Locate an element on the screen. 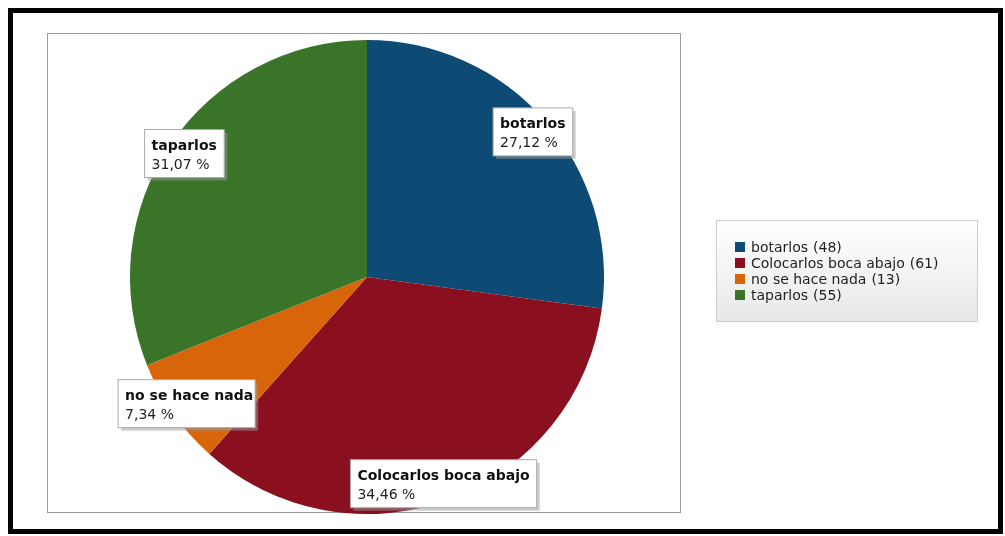 The image size is (1005, 536). legend-label: Colocarlos boca abajo is located at coordinates (828, 263).